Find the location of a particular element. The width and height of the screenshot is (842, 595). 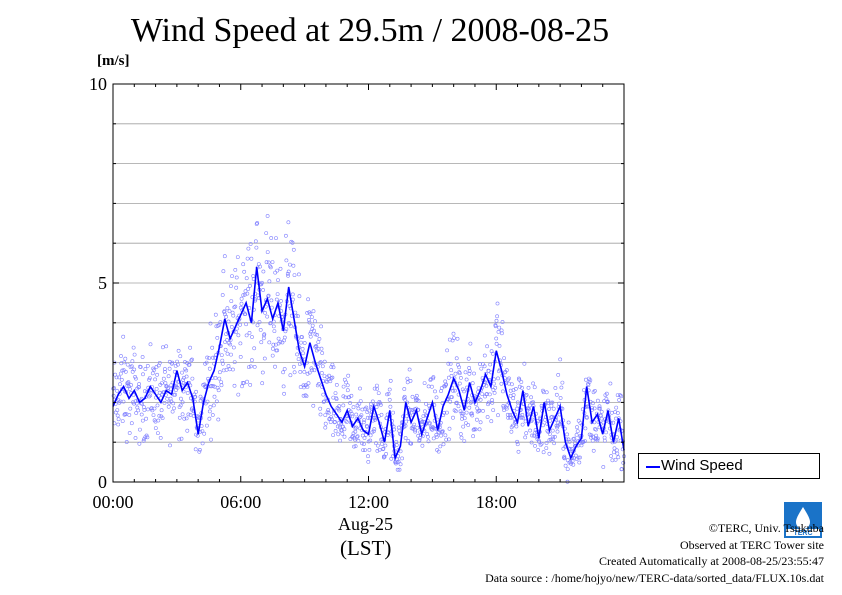

credit-copyright: ©TERC, Univ. Tsukuba is located at coordinates (766, 528).